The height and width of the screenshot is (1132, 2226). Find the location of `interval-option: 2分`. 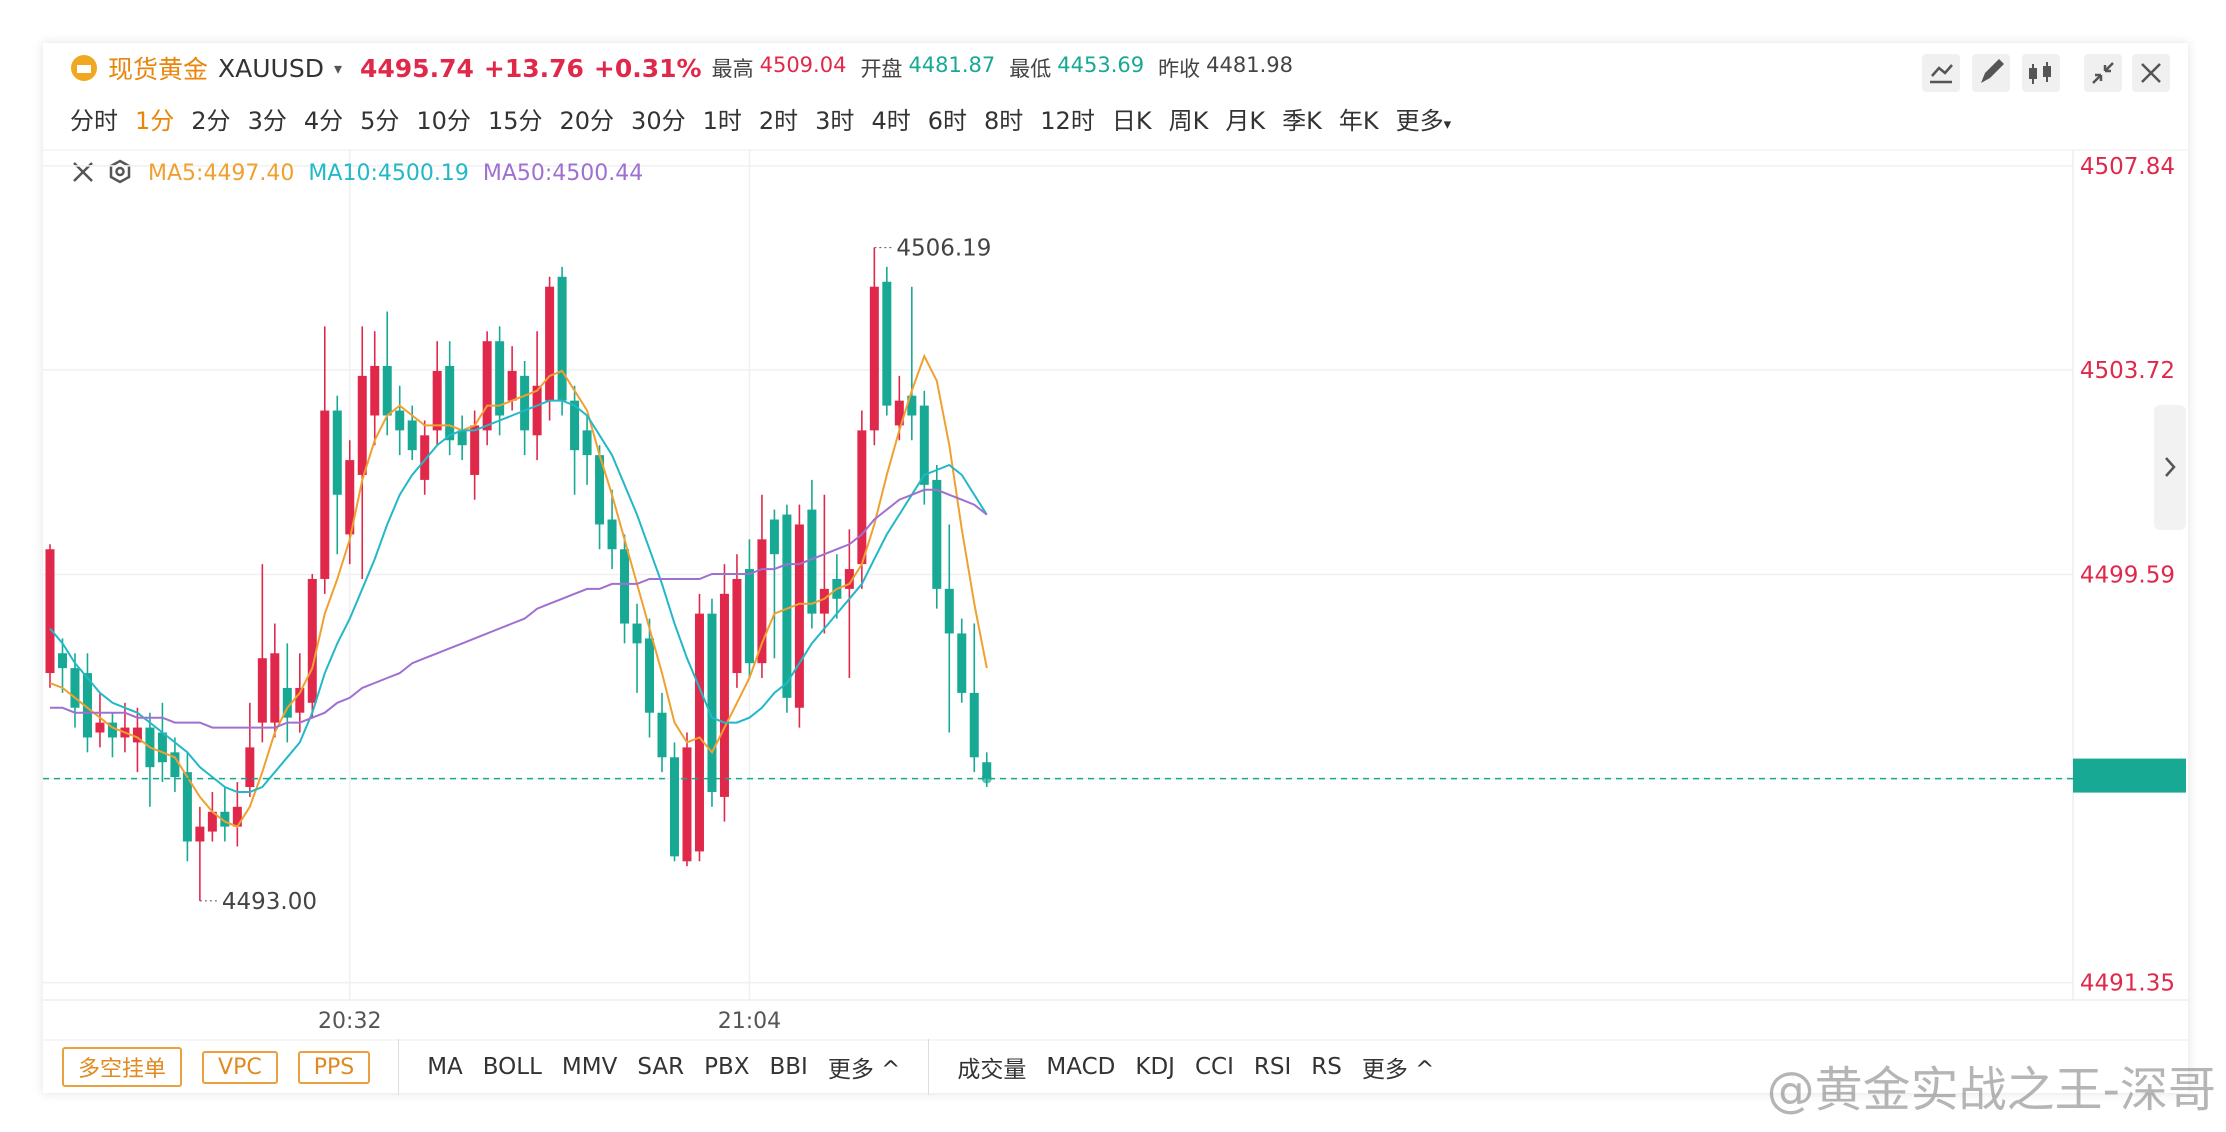

interval-option: 2分 is located at coordinates (211, 120).